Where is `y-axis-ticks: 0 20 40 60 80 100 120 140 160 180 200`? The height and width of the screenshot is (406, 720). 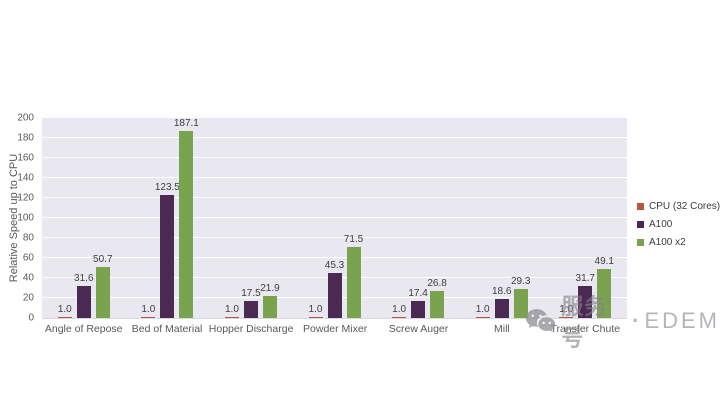
y-axis-ticks: 0 20 40 60 80 100 120 140 160 180 200 is located at coordinates (19, 218).